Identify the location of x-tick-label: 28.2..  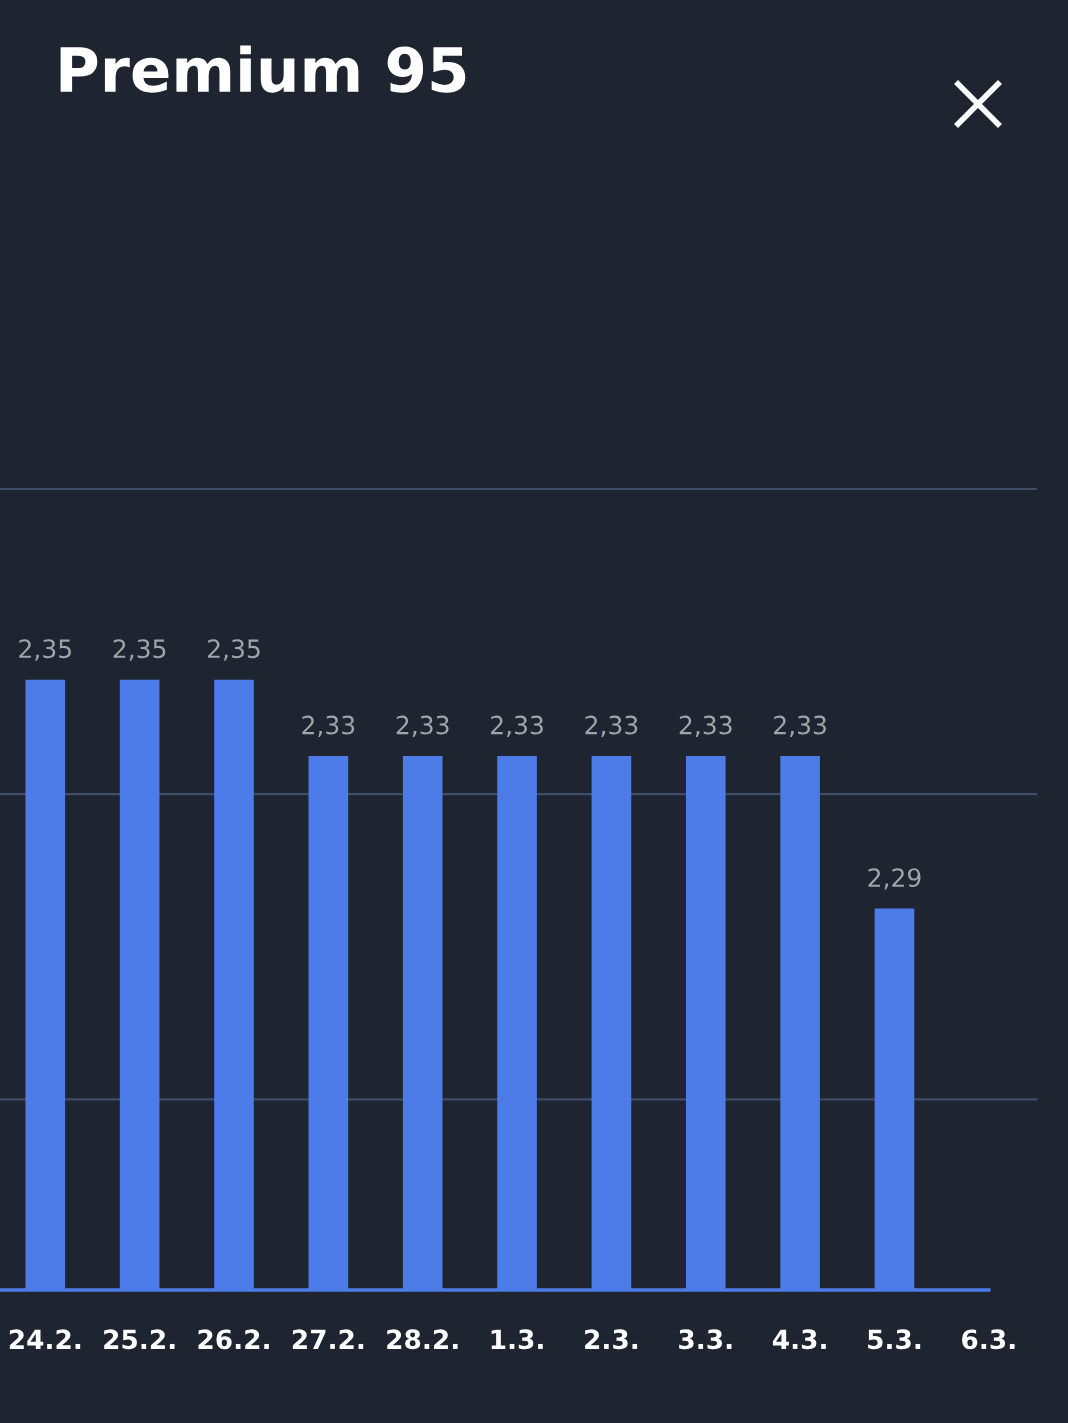
(422, 1339).